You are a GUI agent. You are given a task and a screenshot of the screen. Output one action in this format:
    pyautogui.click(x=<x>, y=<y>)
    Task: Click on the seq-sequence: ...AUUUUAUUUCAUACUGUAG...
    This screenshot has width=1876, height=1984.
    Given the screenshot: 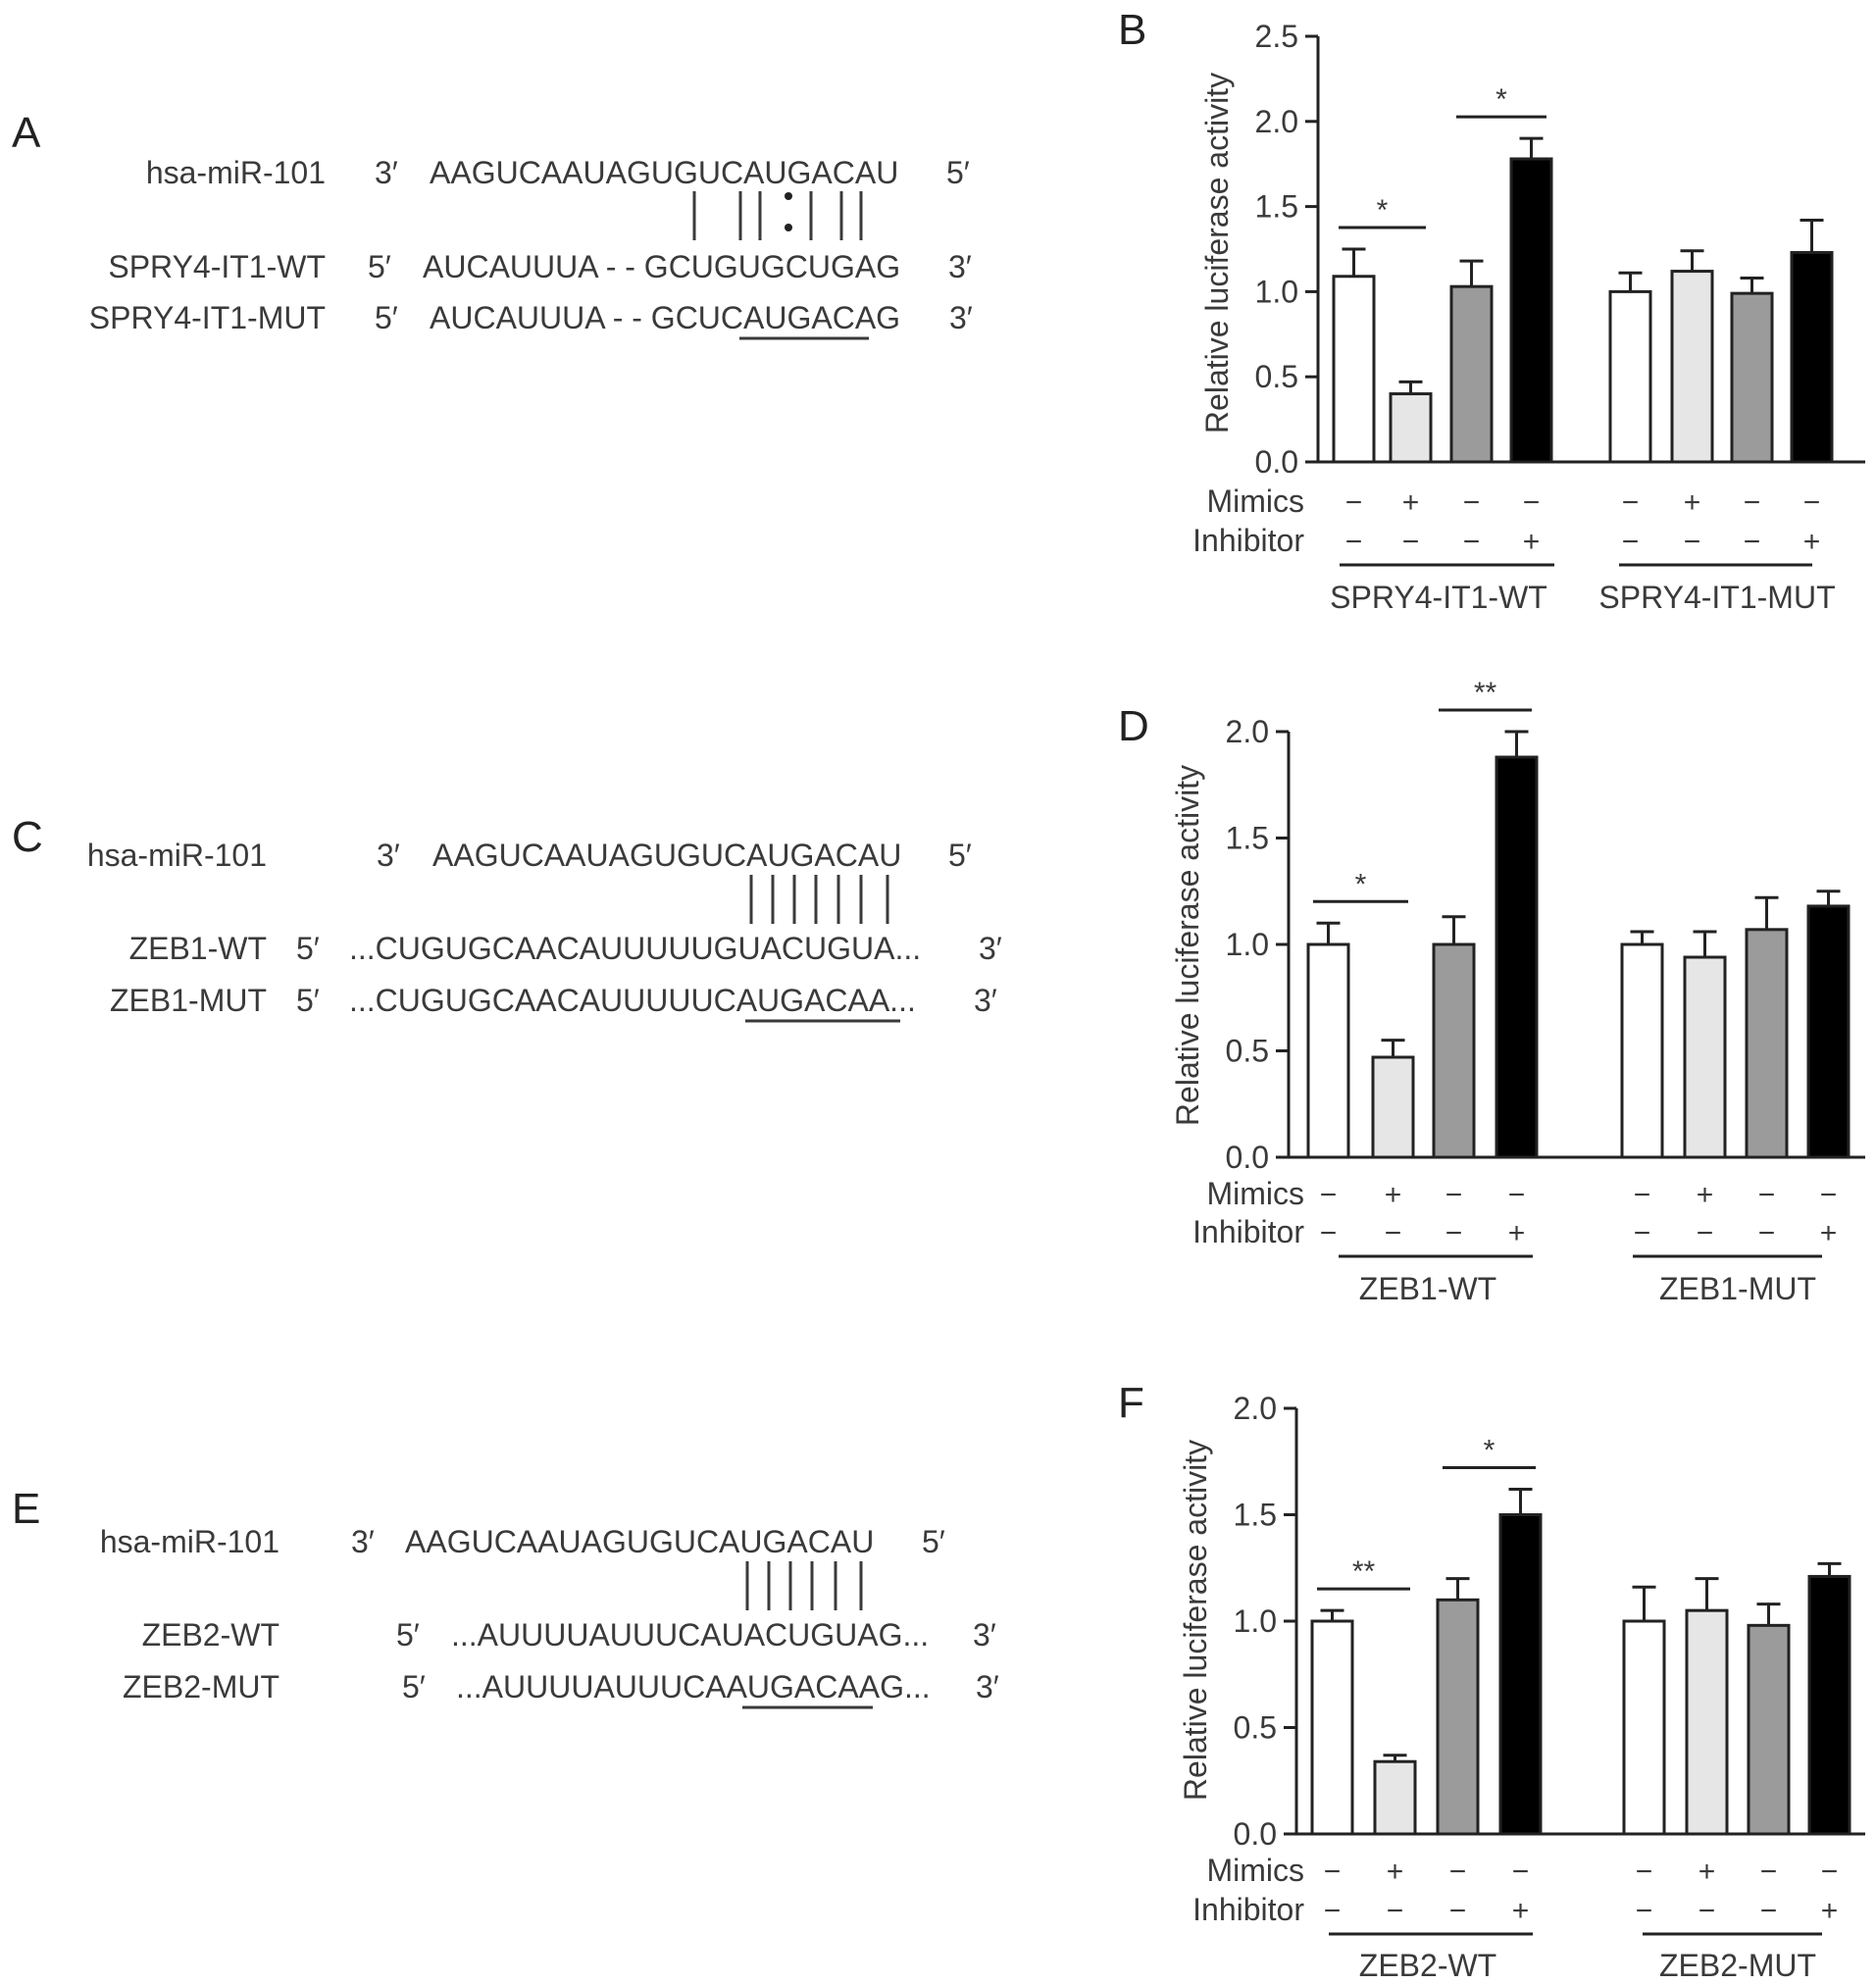 What is the action you would take?
    pyautogui.click(x=690, y=1635)
    